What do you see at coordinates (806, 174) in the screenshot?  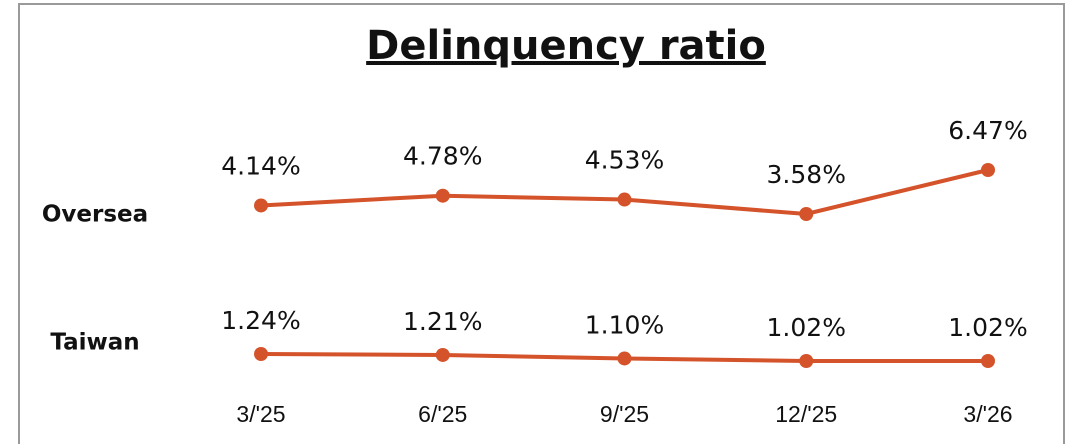 I see `value-label: 3.58%` at bounding box center [806, 174].